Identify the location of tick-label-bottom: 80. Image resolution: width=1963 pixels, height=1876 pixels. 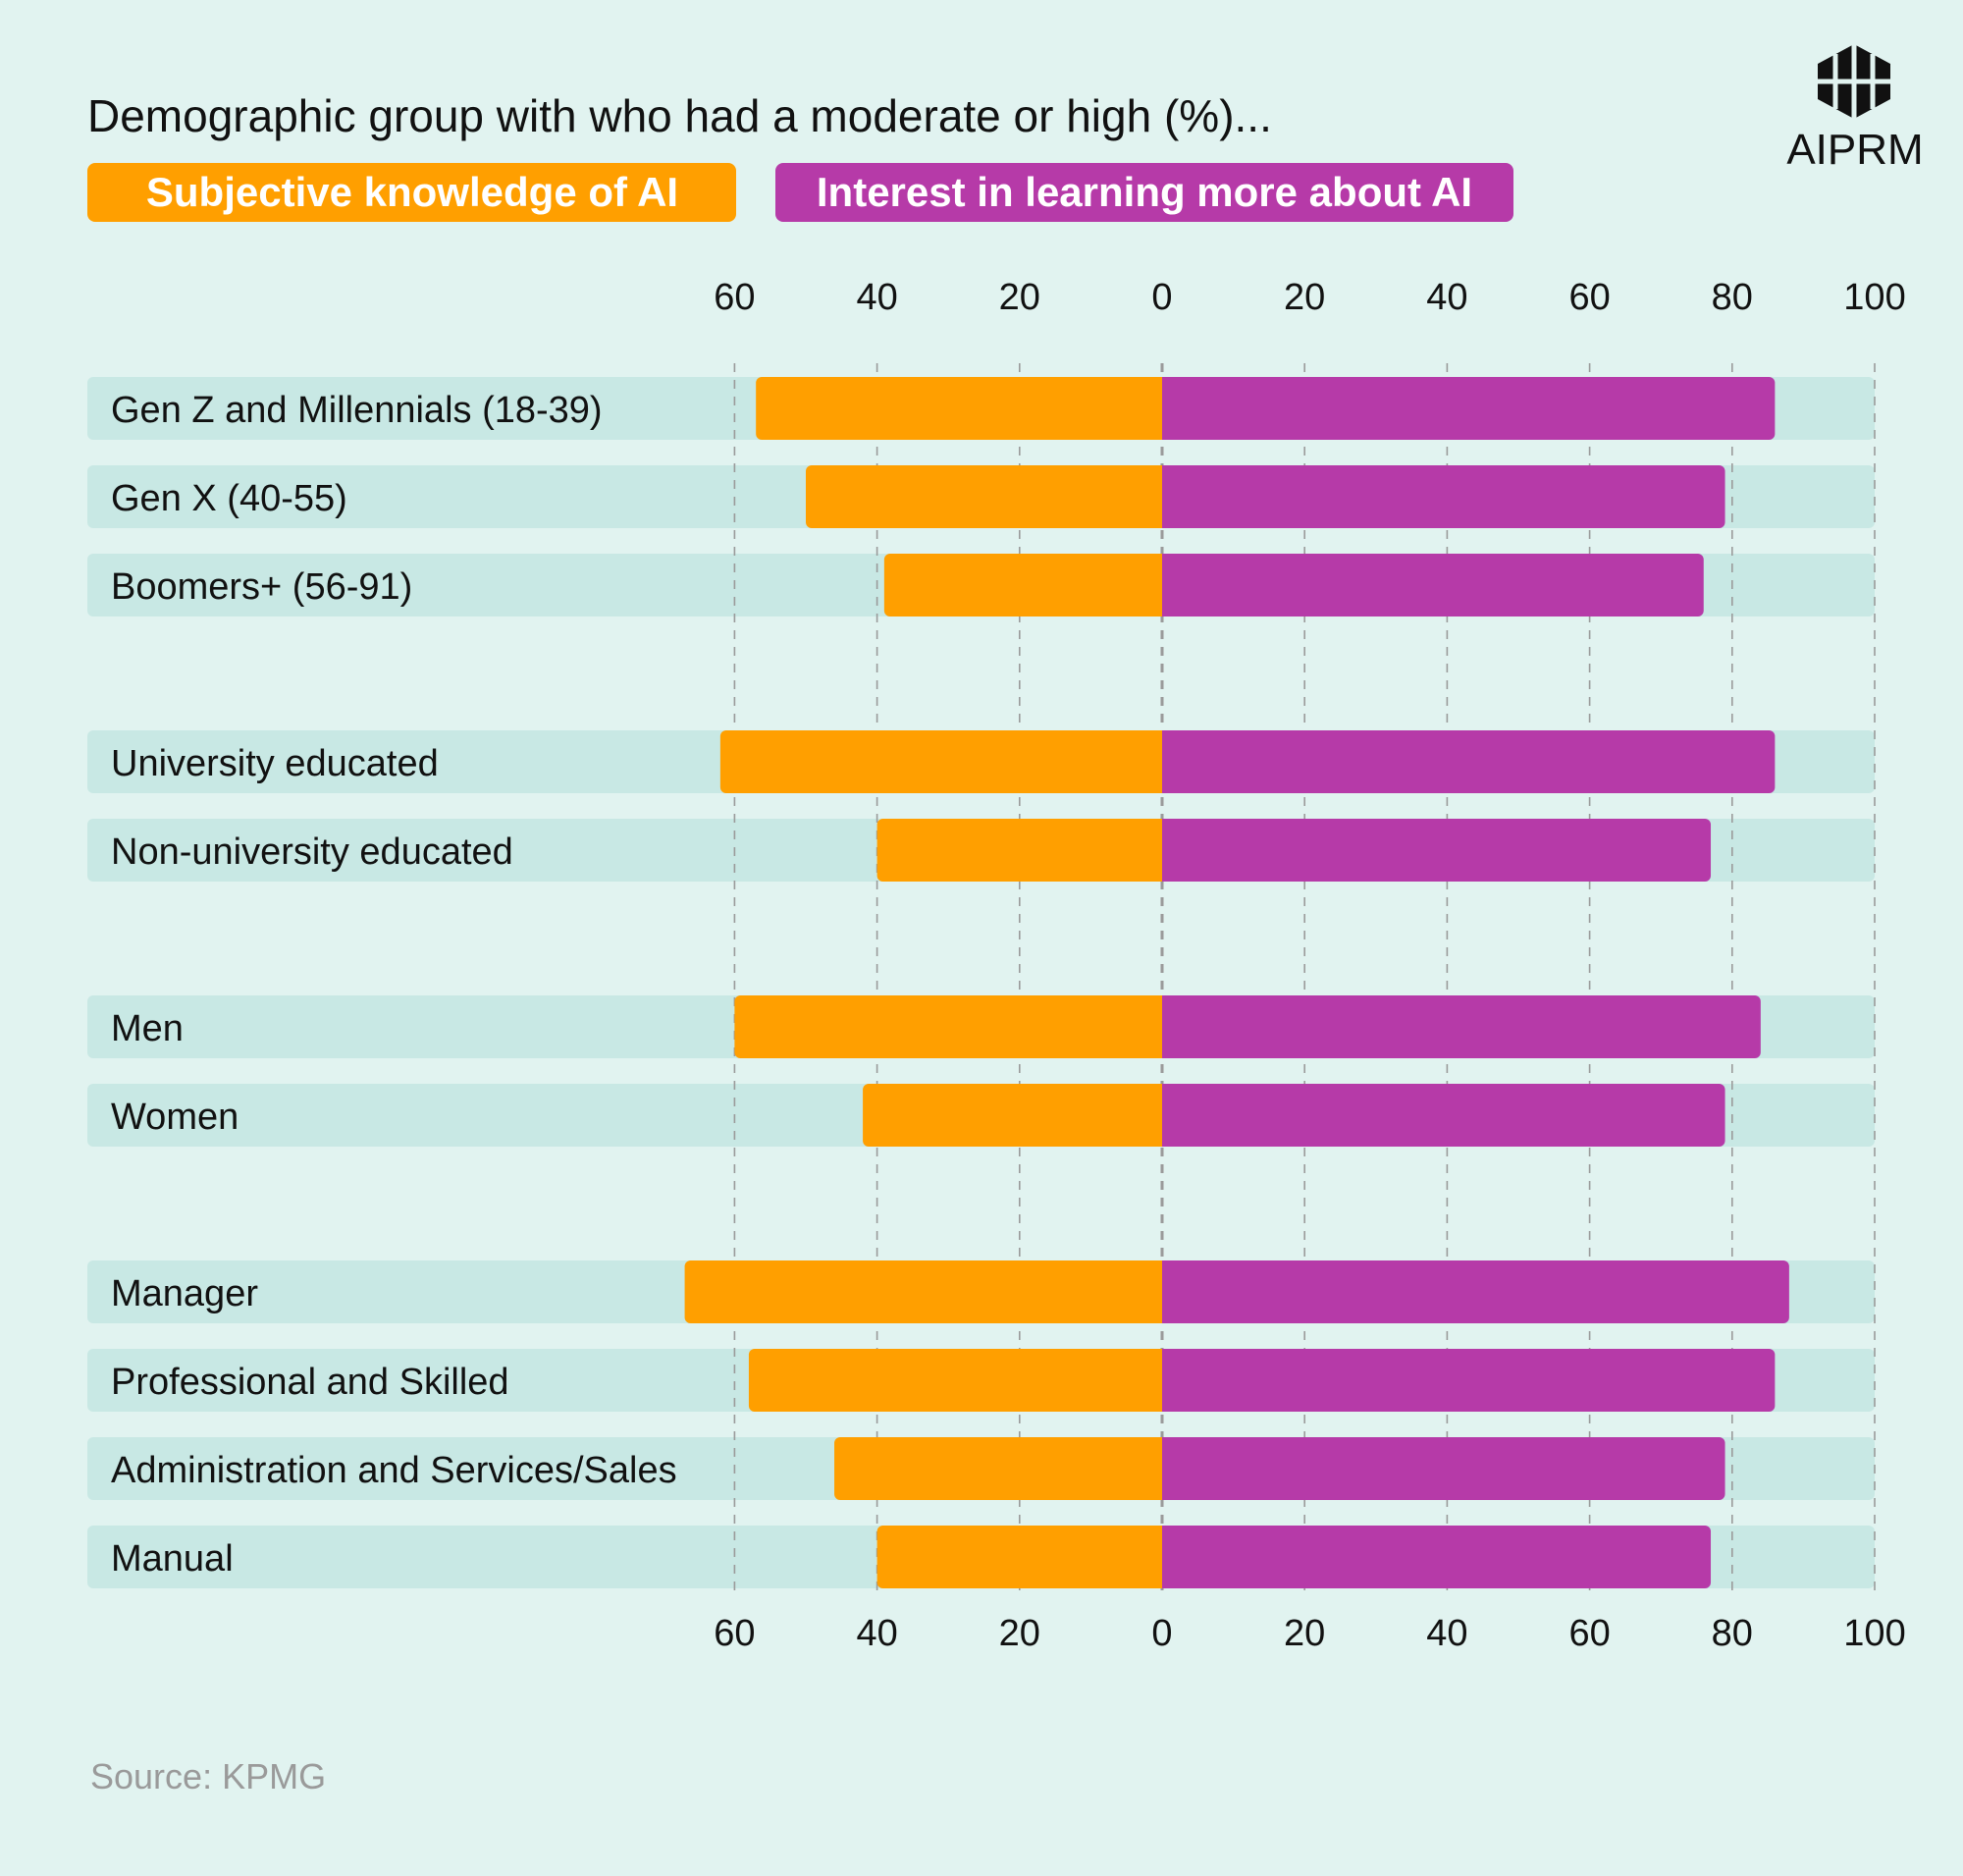
(1733, 1633).